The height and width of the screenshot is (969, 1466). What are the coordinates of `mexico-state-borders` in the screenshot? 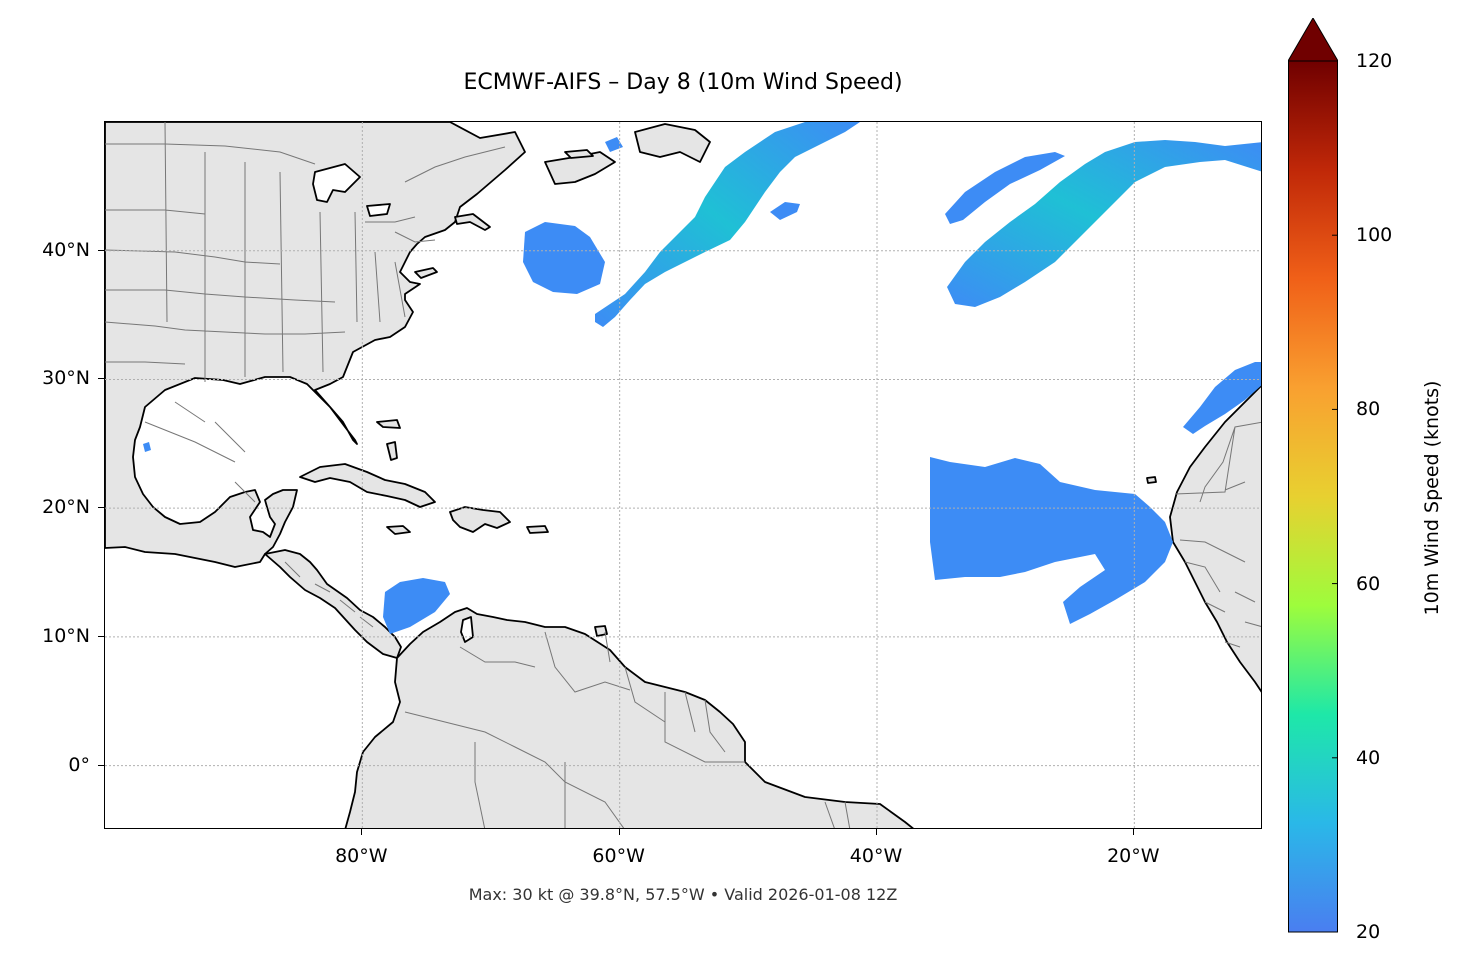 It's located at (200, 452).